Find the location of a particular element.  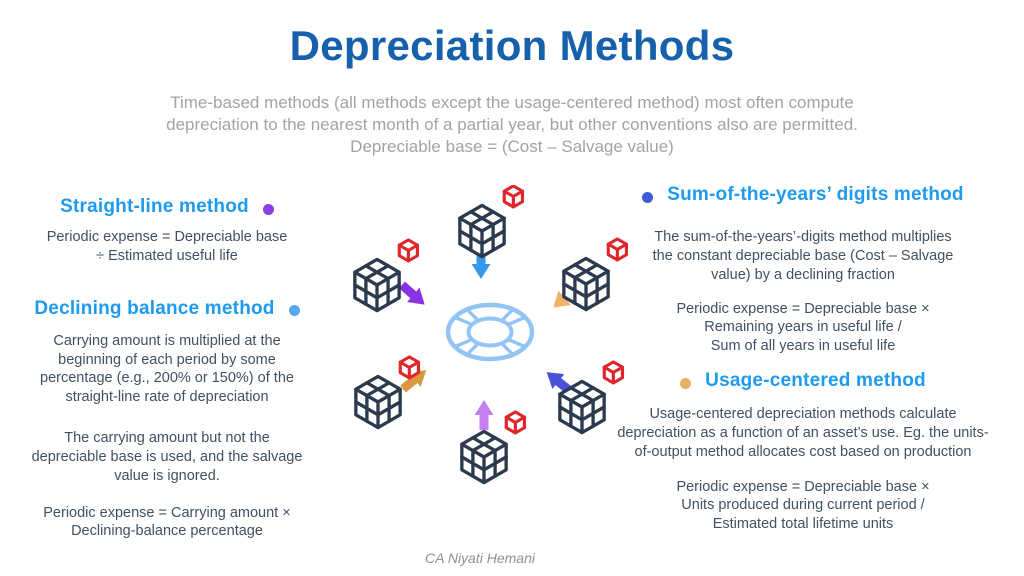

cube-cluster-bottom is located at coordinates (493, 447).